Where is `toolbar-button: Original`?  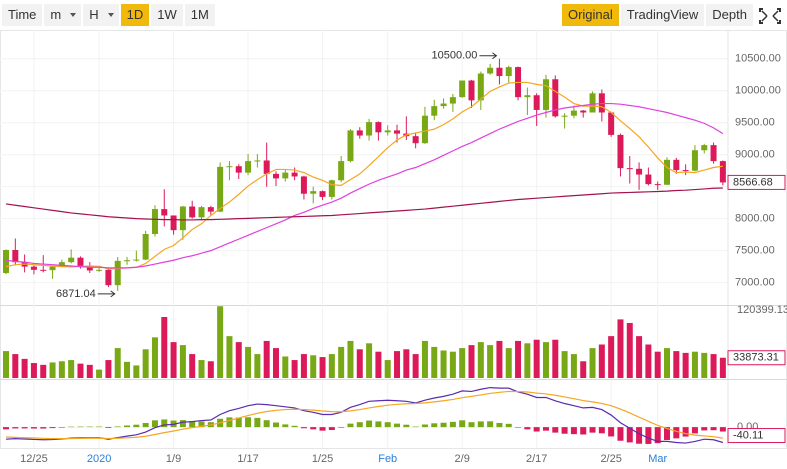
toolbar-button: Original is located at coordinates (590, 15).